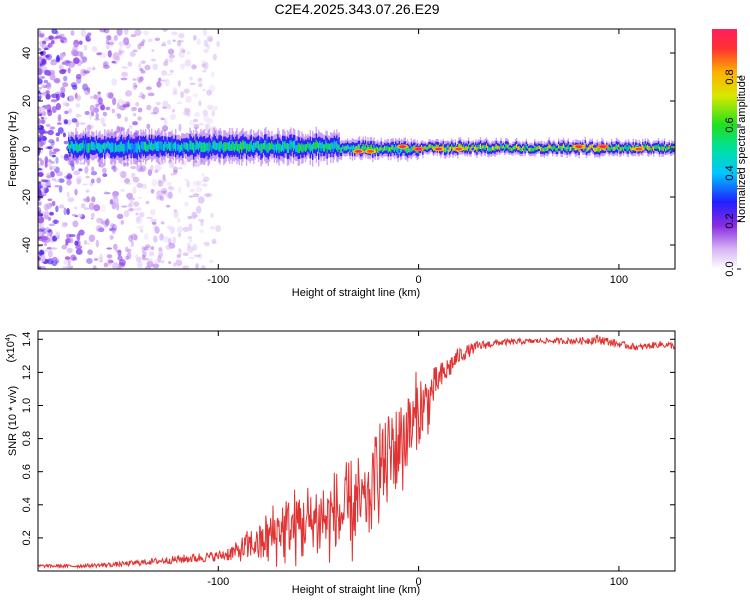 This screenshot has width=750, height=600. What do you see at coordinates (730, 172) in the screenshot?
I see `colorbar-tick-label: 0.4` at bounding box center [730, 172].